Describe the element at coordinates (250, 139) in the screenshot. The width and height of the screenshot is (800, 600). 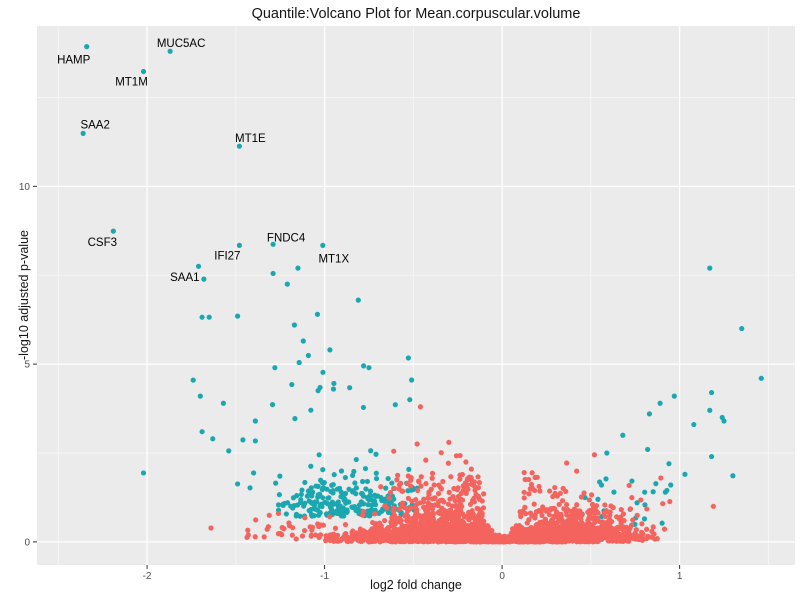
I see `gene-label-MT1E: MT1E` at that location.